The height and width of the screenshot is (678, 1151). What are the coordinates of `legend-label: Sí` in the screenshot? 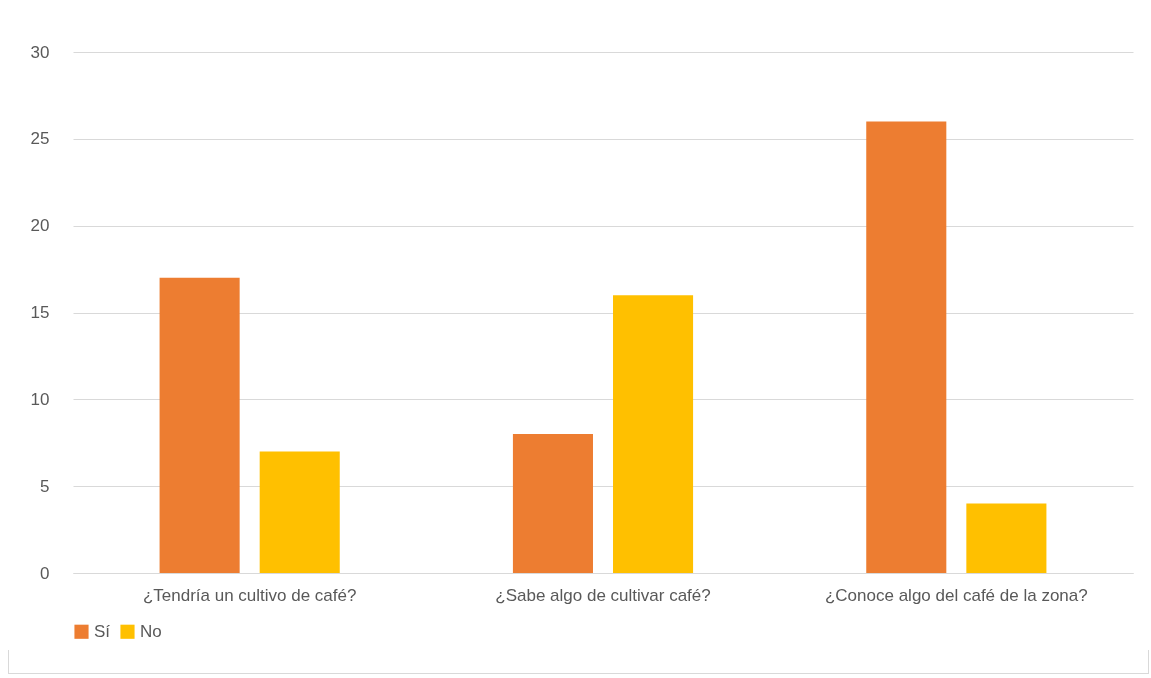 It's located at (102, 631).